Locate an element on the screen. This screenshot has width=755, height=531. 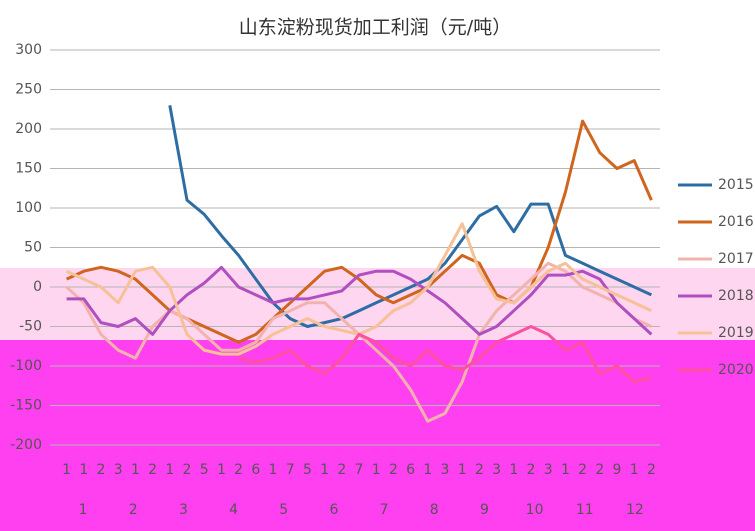
y-tick-label: 300 is located at coordinates (28, 50).